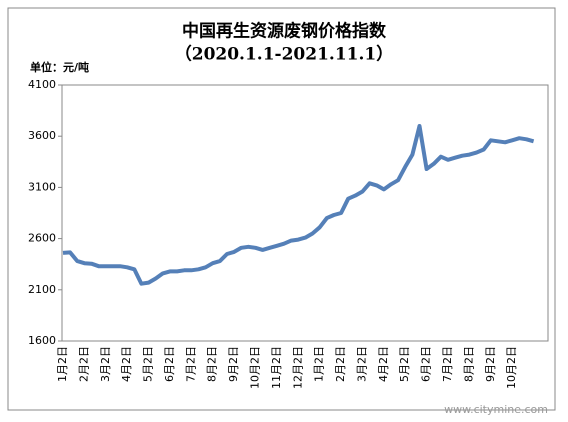 The height and width of the screenshot is (422, 568). Describe the element at coordinates (496, 409) in the screenshot. I see `watermark: www.citymine.com` at that location.